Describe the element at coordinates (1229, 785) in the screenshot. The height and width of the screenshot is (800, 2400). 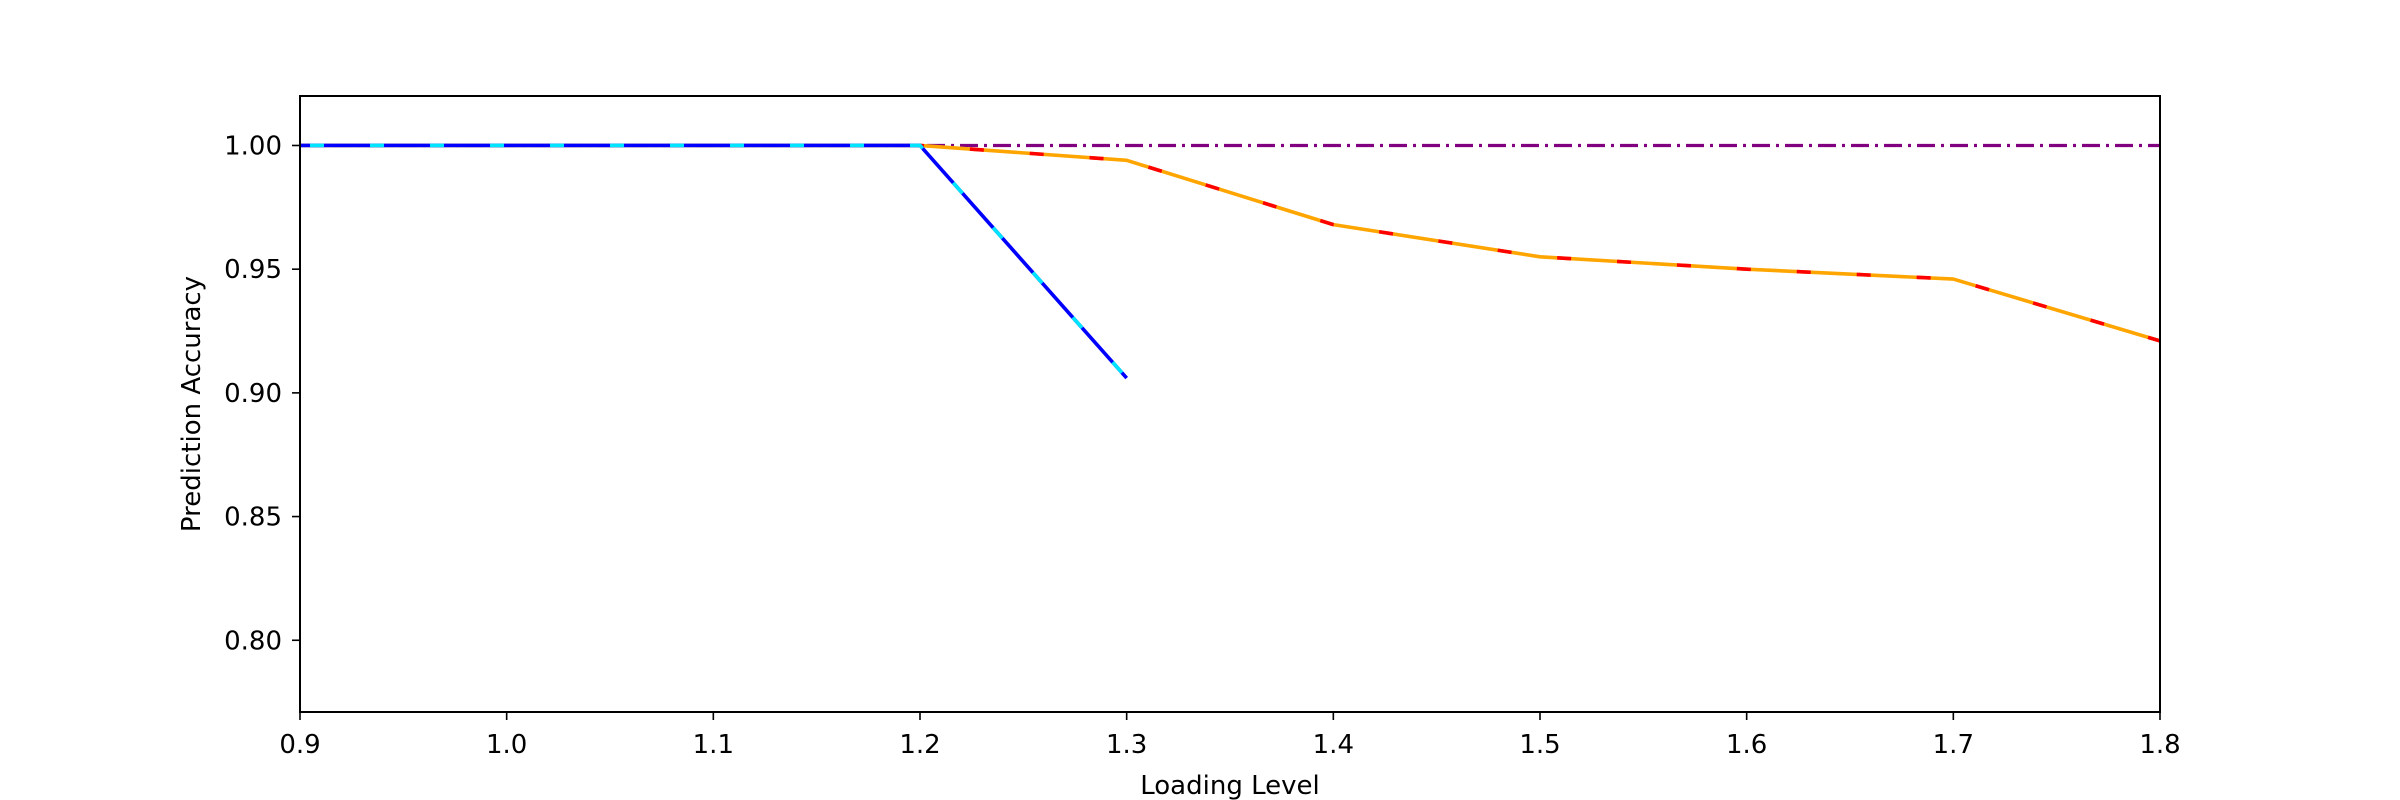
I see `x-axis-label: Loading Level` at that location.